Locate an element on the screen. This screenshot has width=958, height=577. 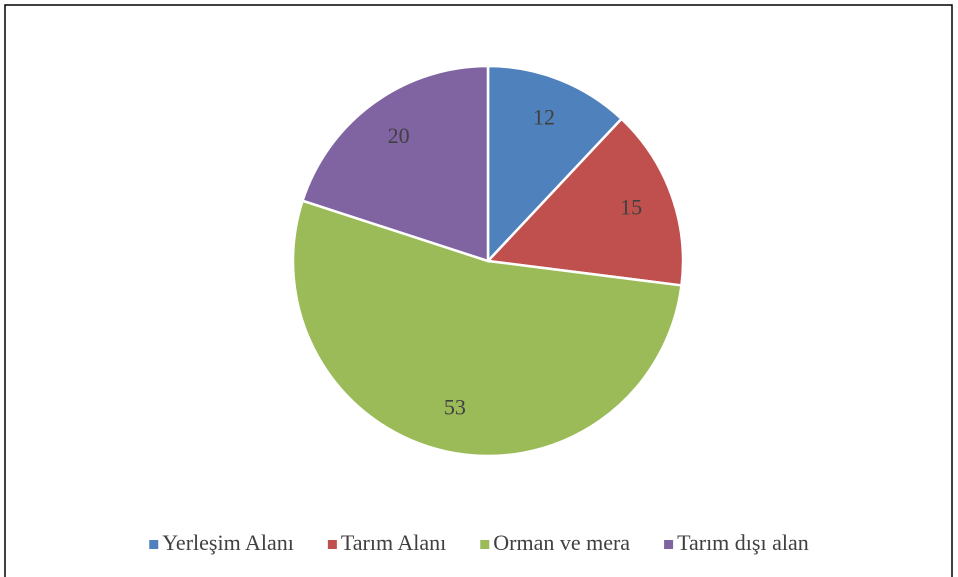
legend-label: Yerleşim Alanı is located at coordinates (228, 542).